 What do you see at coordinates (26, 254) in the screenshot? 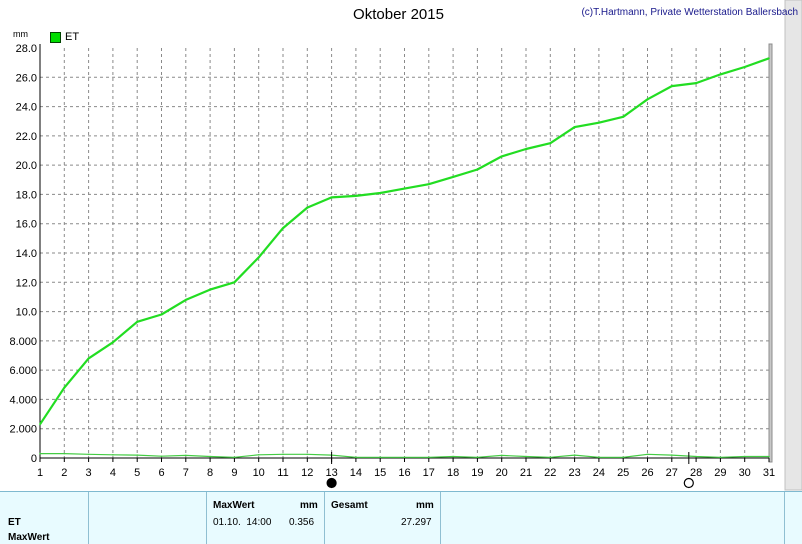
I see `y-tick-label: 14.0` at bounding box center [26, 254].